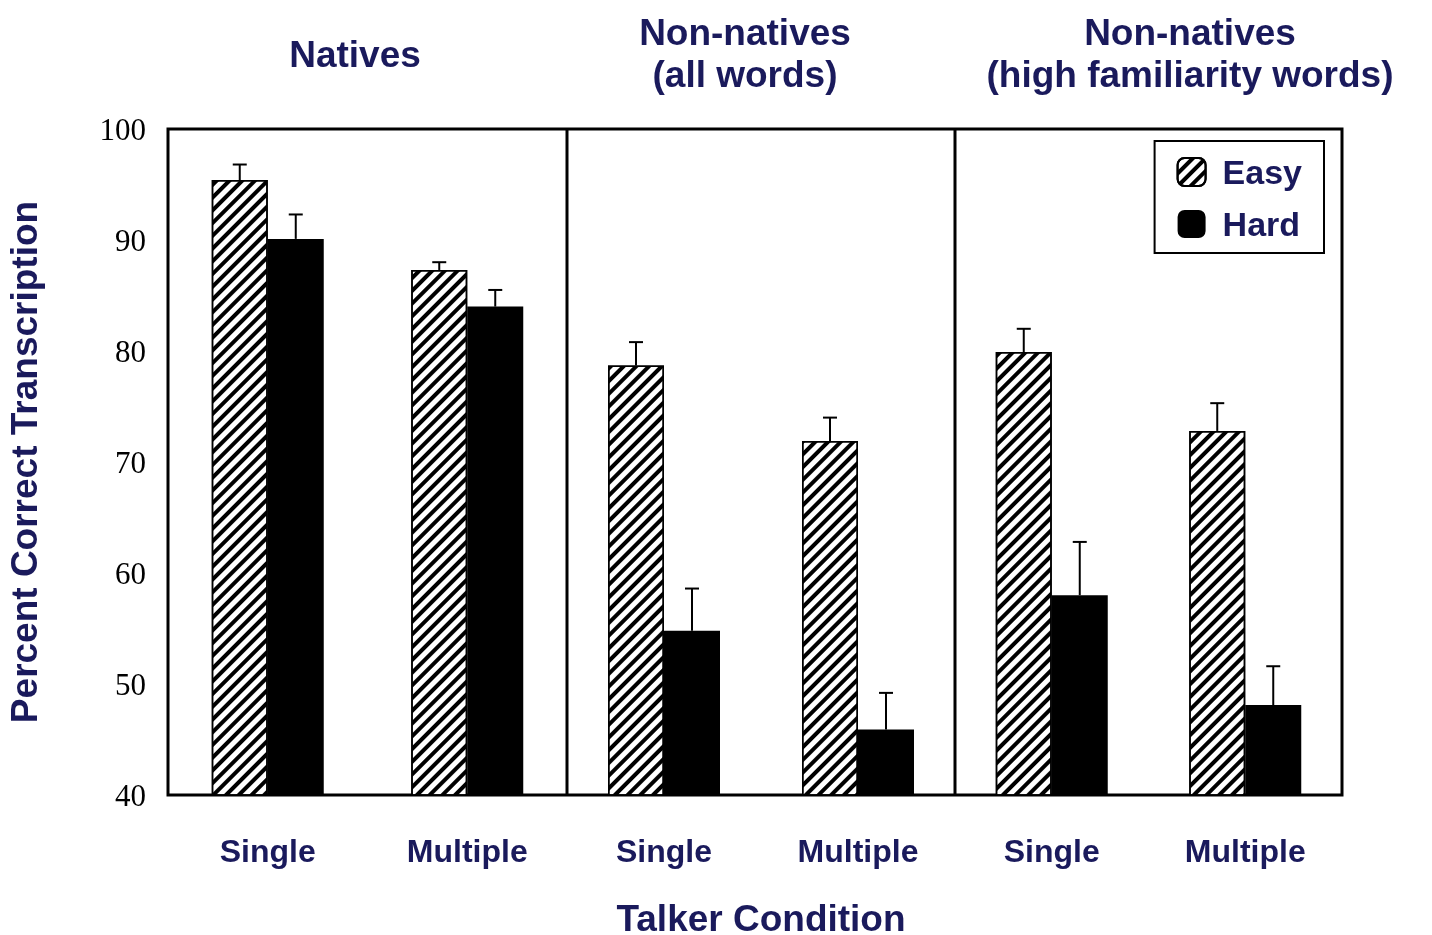 The width and height of the screenshot is (1432, 935). Describe the element at coordinates (1261, 224) in the screenshot. I see `legend-label: Hard` at that location.